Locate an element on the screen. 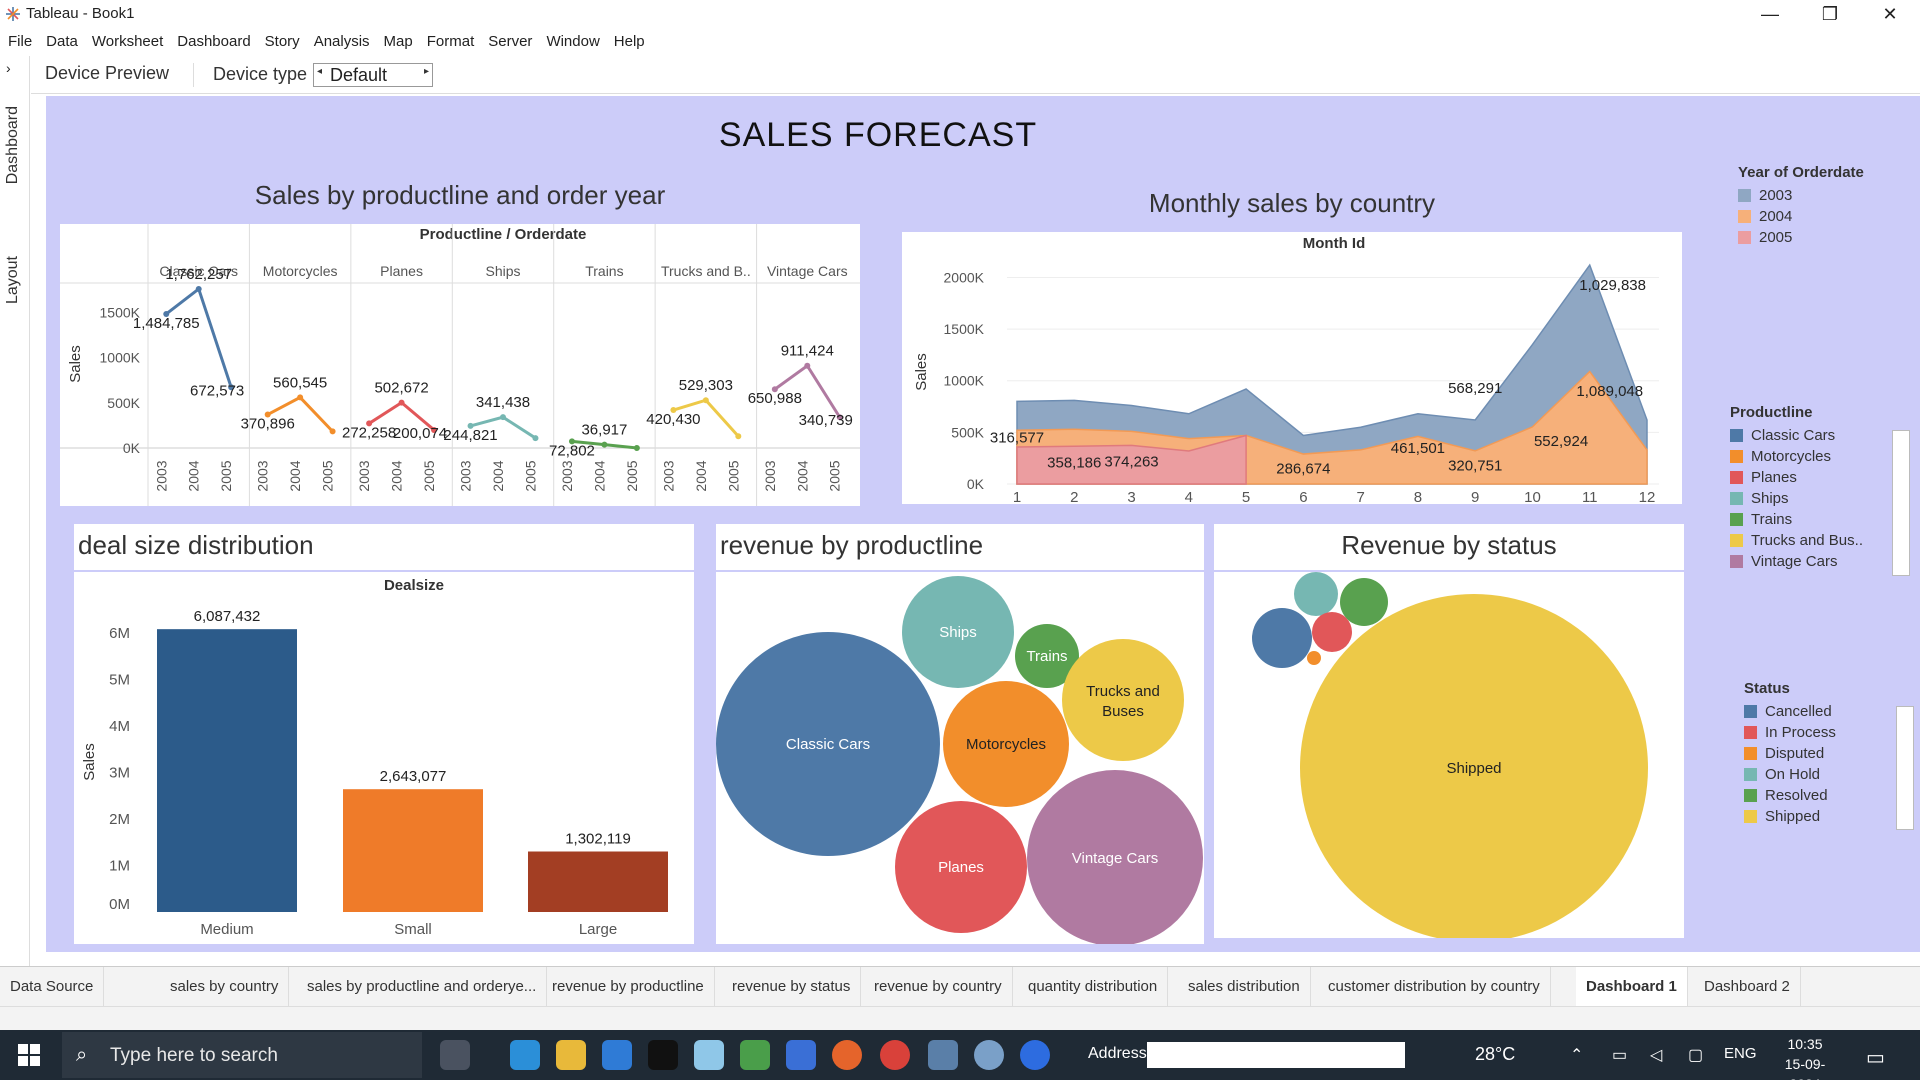 Image resolution: width=1920 pixels, height=1080 pixels. tableau-taskbar-icon is located at coordinates (943, 1055).